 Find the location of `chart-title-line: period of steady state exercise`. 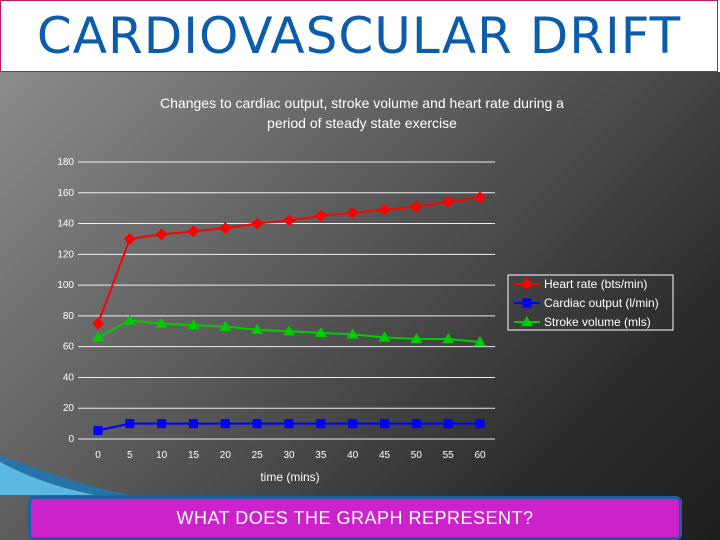

chart-title-line: period of steady state exercise is located at coordinates (362, 123).